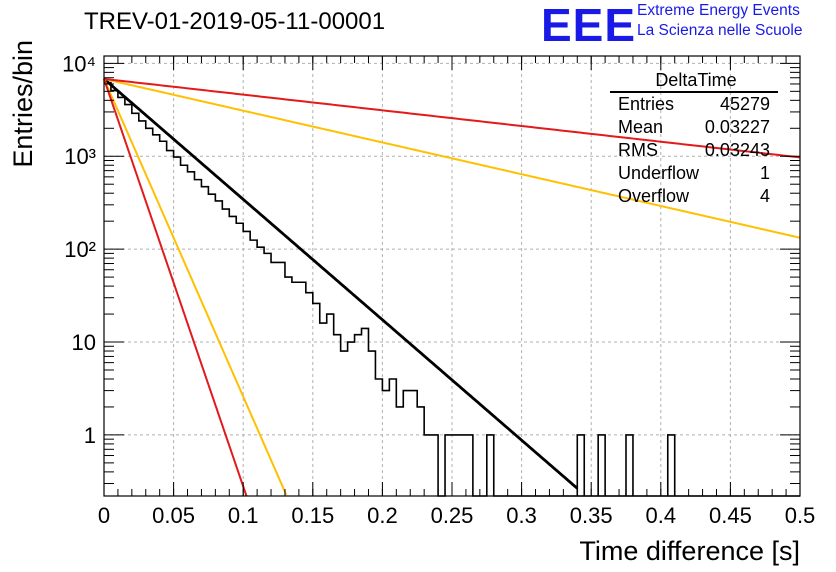 This screenshot has height=572, width=836. I want to click on stats-value: 0.03243, so click(737, 150).